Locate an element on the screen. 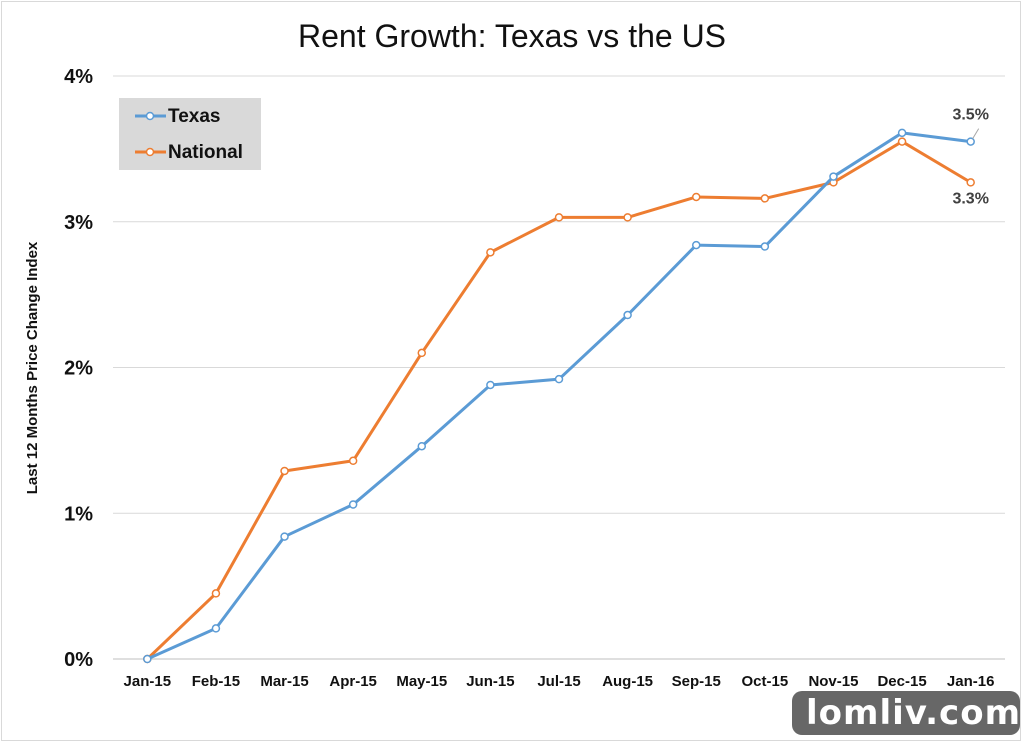 Image resolution: width=1024 pixels, height=749 pixels. x-tick-label: Dec-15 is located at coordinates (901, 681).